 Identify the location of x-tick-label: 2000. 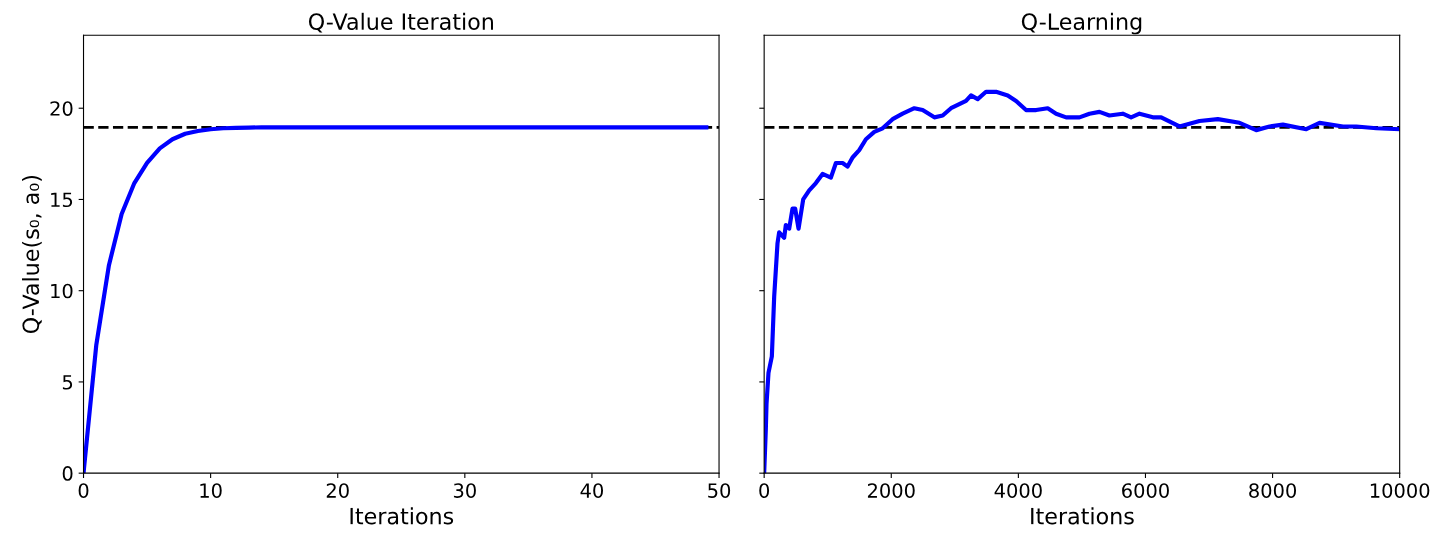
(891, 490).